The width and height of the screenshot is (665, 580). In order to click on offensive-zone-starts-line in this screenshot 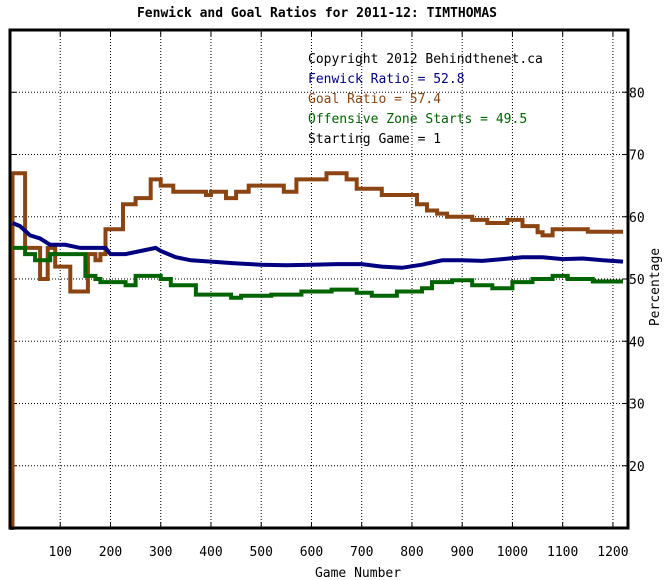, I will do `click(317, 272)`.